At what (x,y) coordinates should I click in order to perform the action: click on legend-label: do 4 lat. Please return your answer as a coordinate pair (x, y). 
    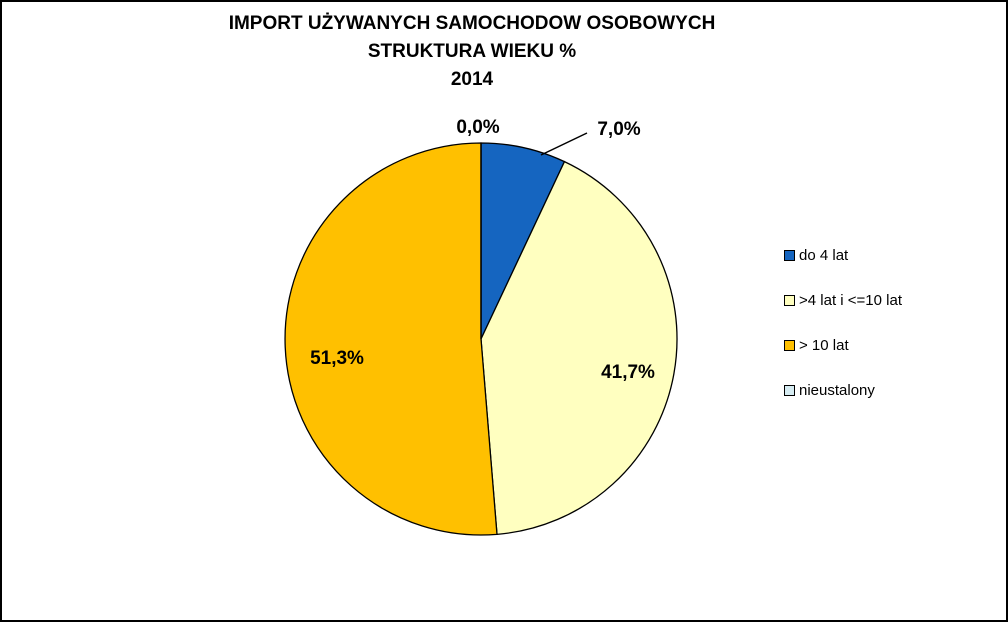
    Looking at the image, I should click on (824, 255).